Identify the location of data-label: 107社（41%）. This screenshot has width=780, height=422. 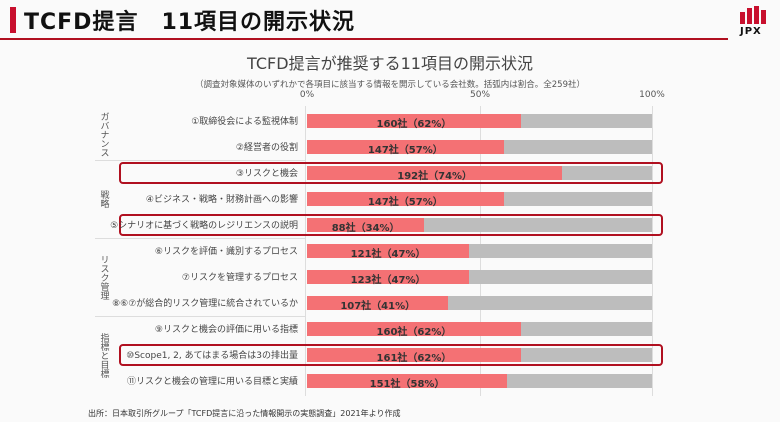
(378, 306).